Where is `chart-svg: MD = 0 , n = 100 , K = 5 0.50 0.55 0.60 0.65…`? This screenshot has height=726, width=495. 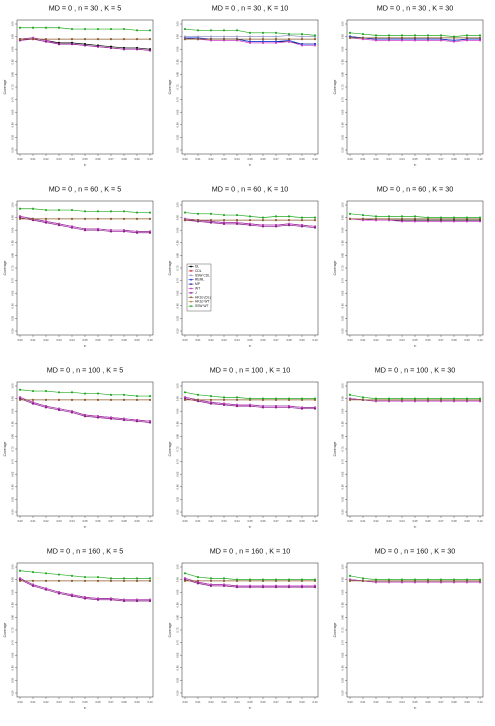
chart-svg: MD = 0 , n = 100 , K = 5 0.50 0.55 0.60 0.65… is located at coordinates (78, 447).